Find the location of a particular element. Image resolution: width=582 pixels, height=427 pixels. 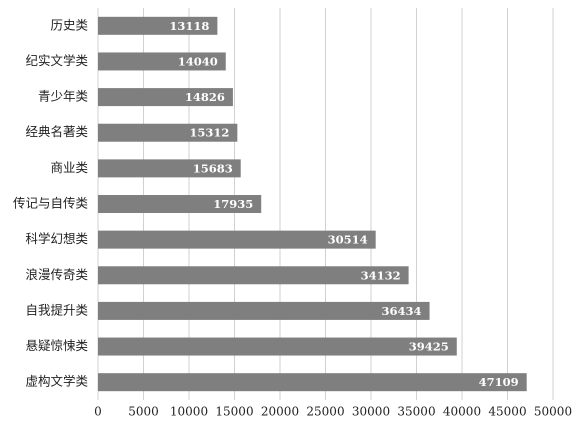

x-tick-label: 45000 is located at coordinates (507, 412).